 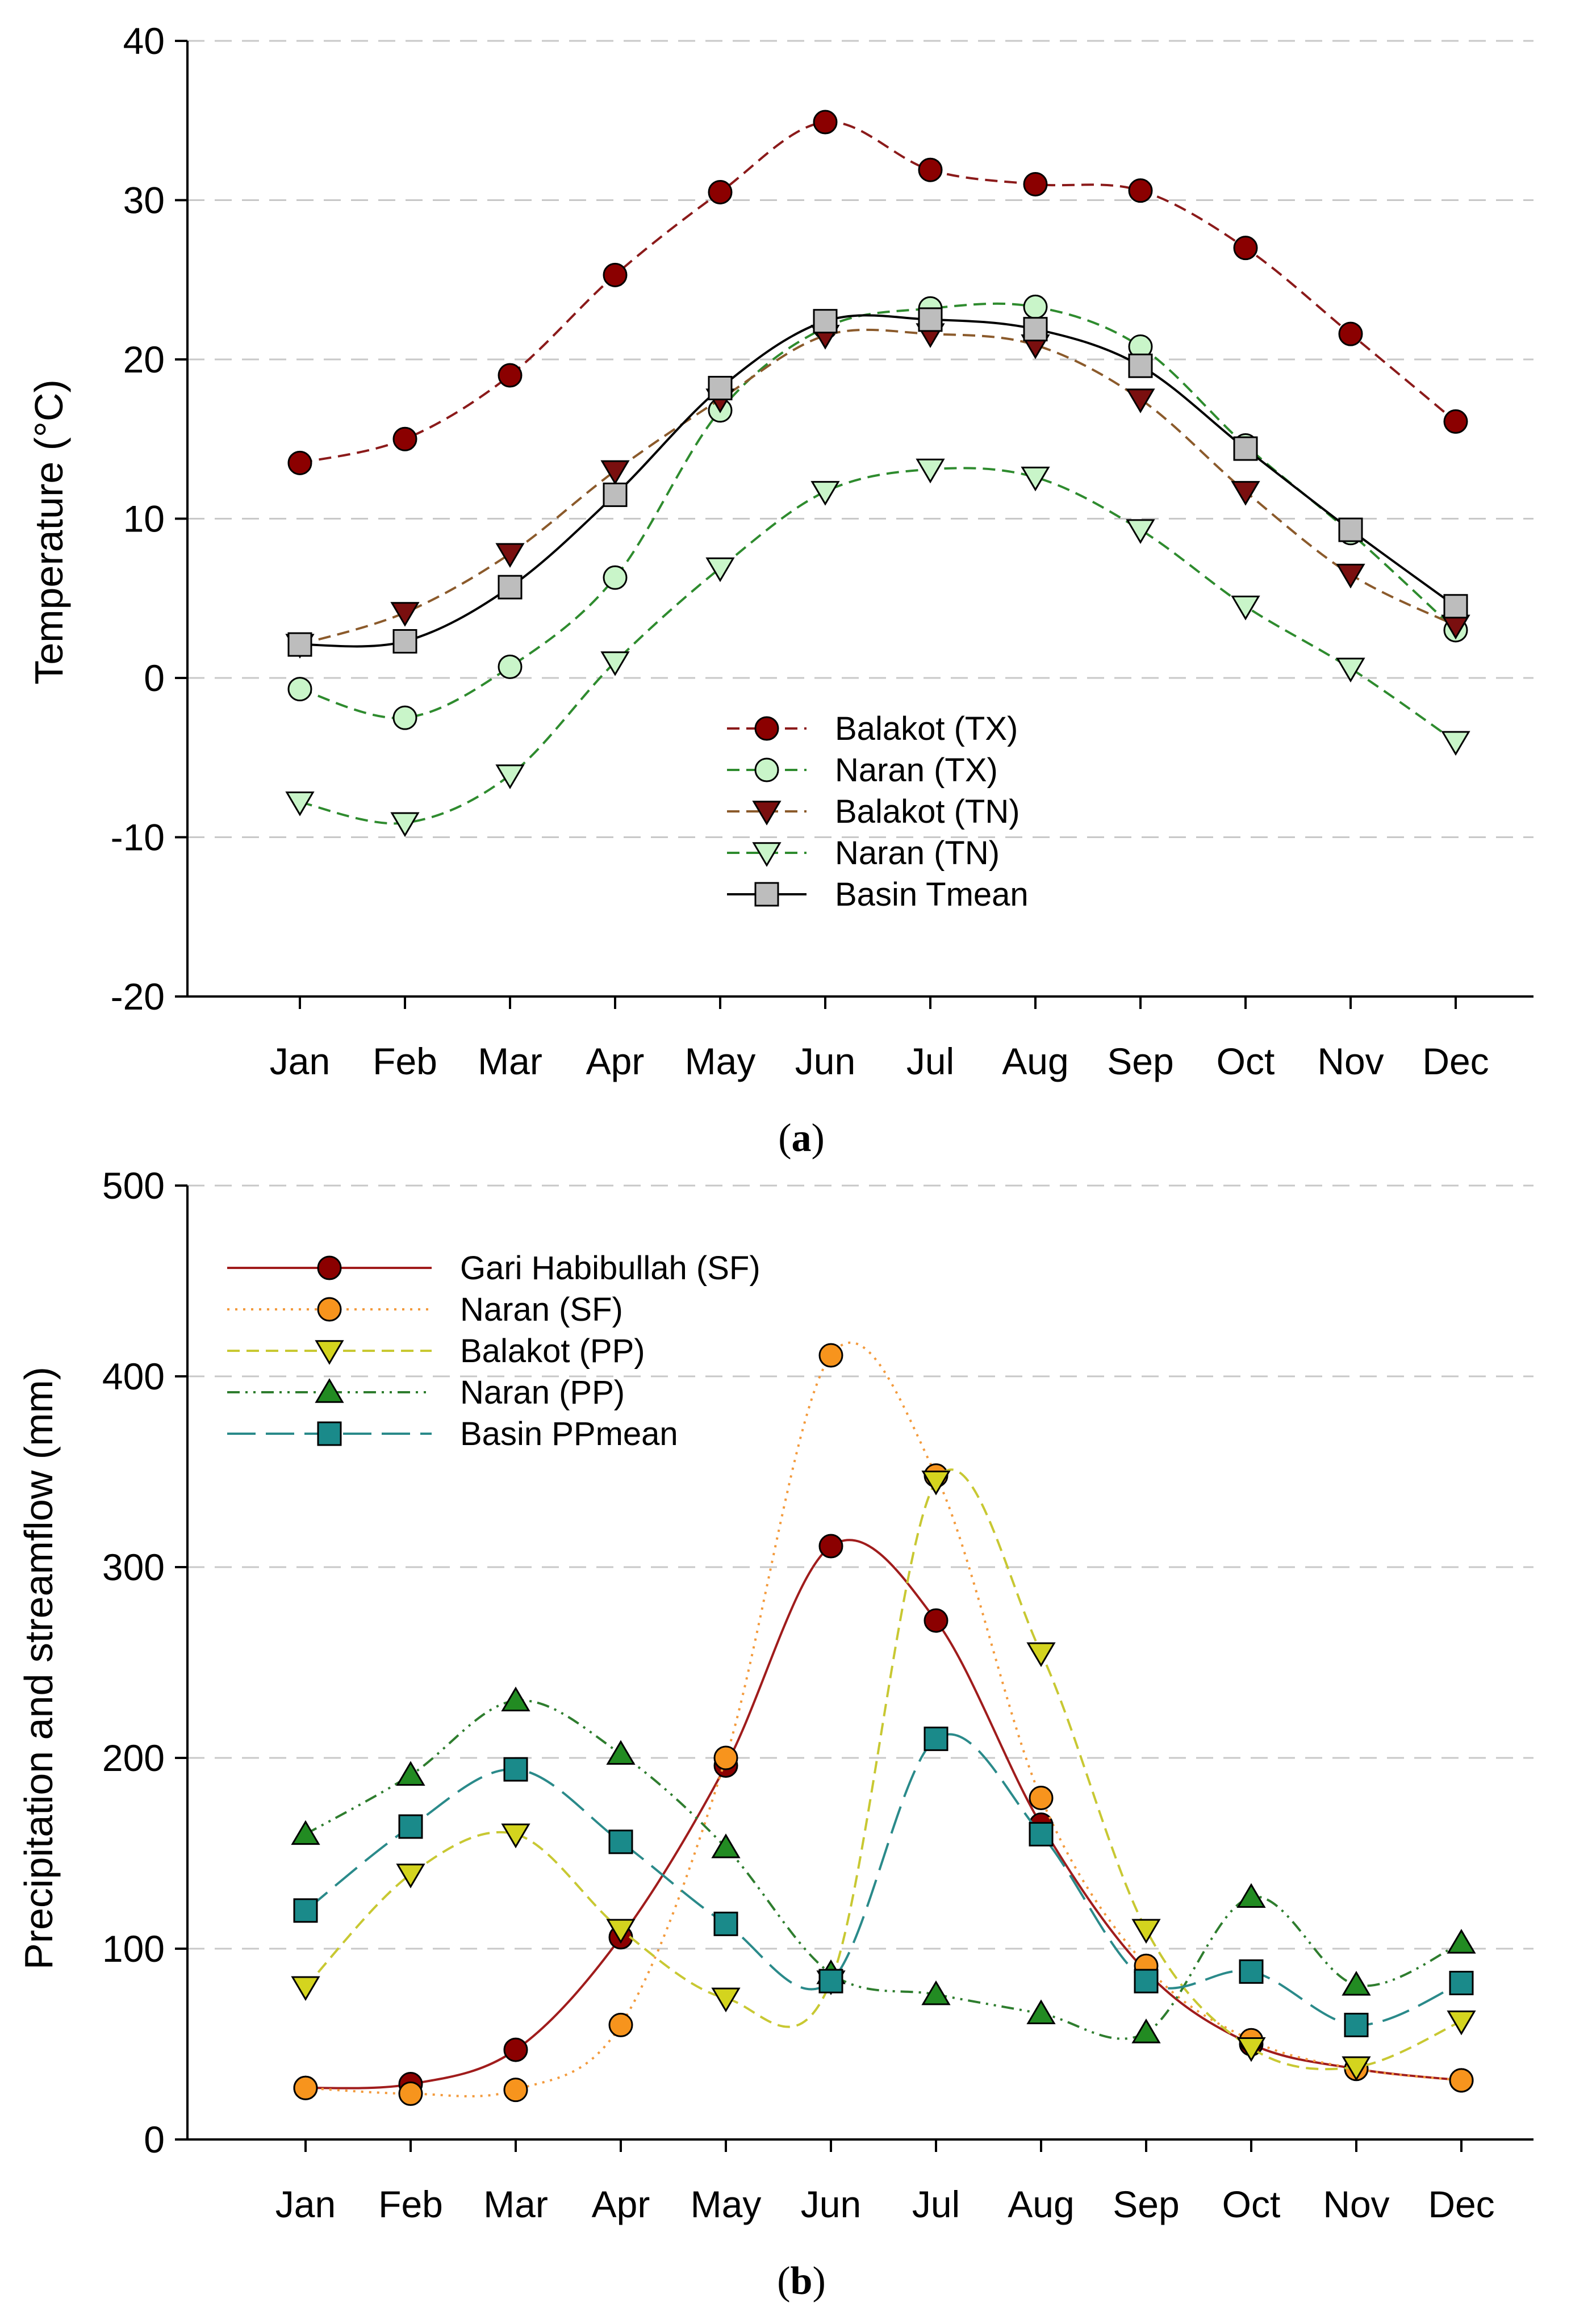 What do you see at coordinates (862, 770) in the screenshot?
I see `legend-item-naran-tx: Naran (TX)` at bounding box center [862, 770].